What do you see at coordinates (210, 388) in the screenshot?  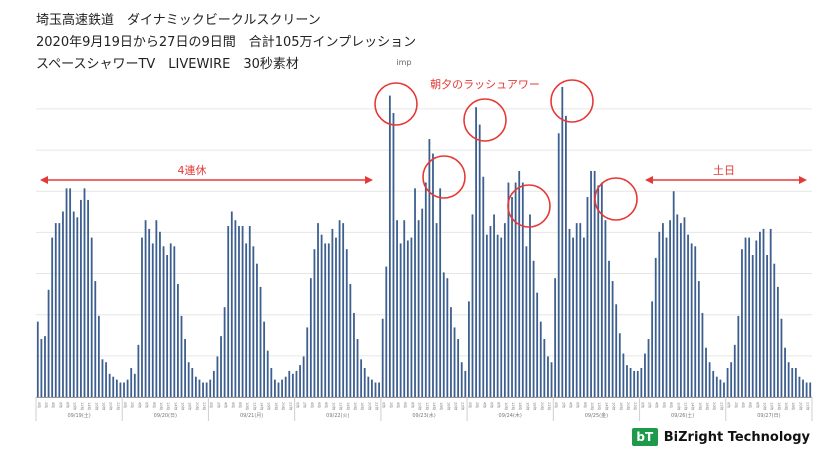 I see `bar-09/21(月)-0時` at bounding box center [210, 388].